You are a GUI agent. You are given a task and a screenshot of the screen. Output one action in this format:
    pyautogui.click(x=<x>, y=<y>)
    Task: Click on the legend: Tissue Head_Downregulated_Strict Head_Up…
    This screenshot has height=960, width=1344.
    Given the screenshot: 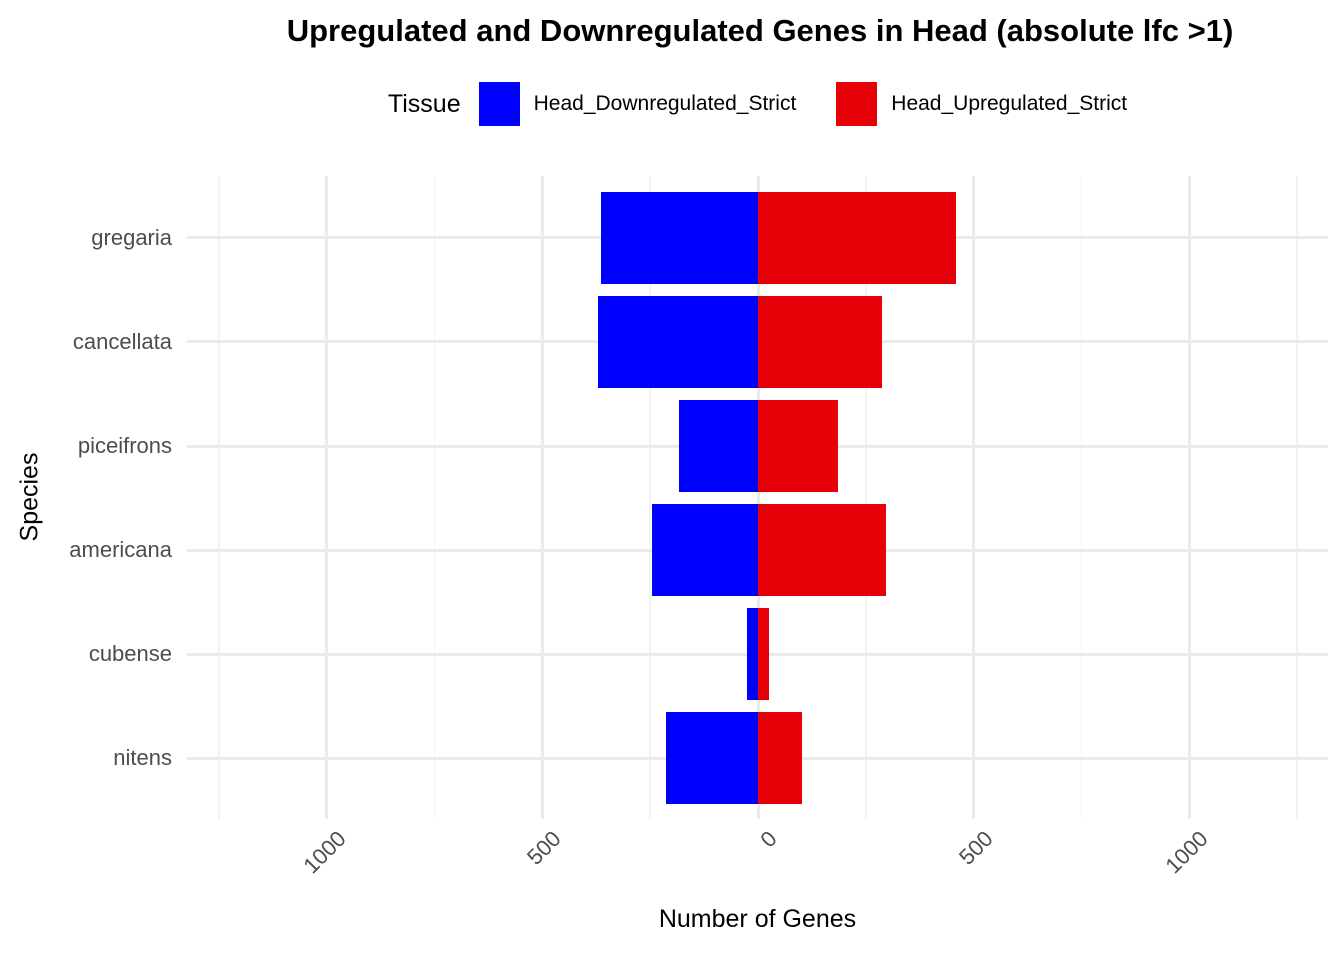 What is the action you would take?
    pyautogui.click(x=757, y=104)
    